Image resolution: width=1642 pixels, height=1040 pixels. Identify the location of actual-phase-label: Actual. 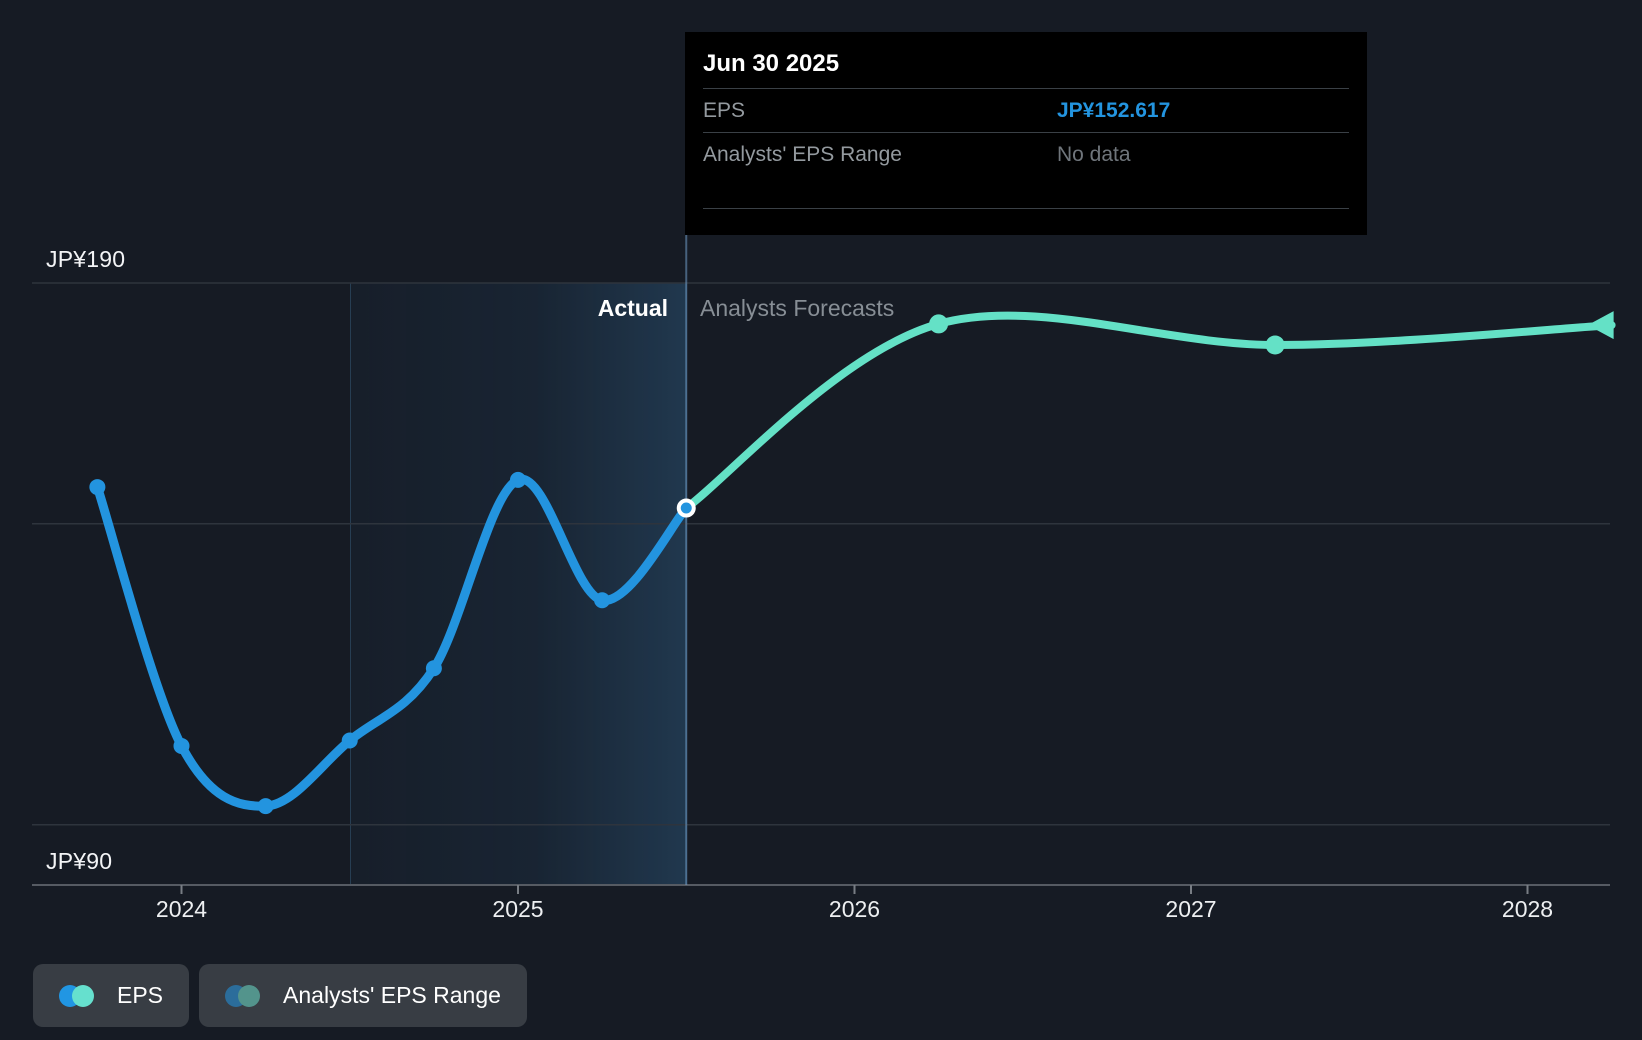
(632, 308).